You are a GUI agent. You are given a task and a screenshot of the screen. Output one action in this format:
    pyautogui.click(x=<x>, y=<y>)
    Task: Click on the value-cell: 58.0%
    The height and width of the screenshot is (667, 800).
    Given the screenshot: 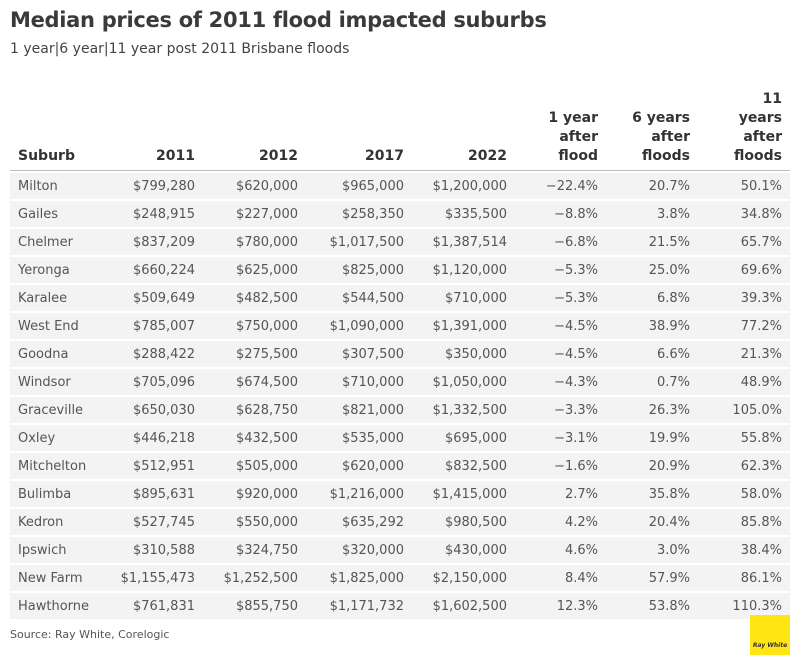 What is the action you would take?
    pyautogui.click(x=744, y=494)
    